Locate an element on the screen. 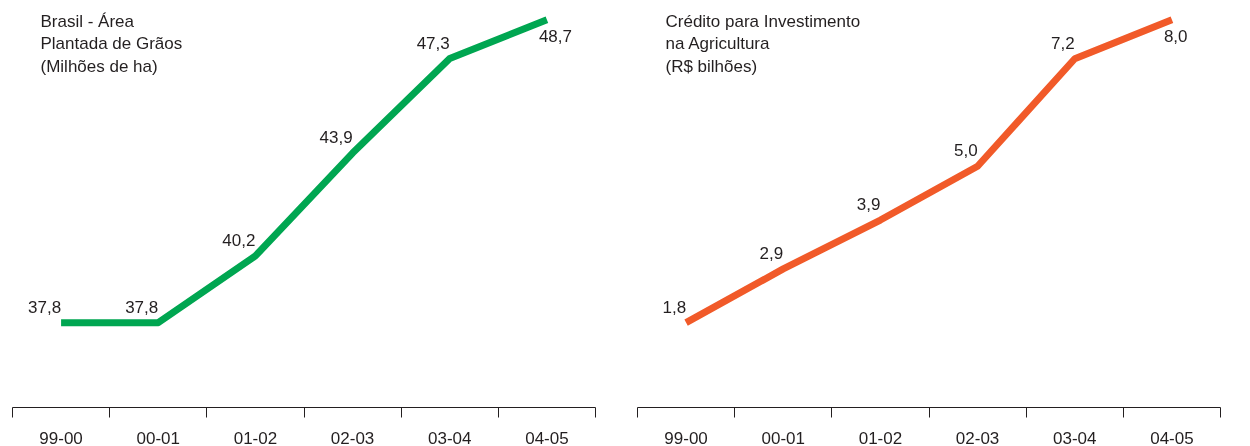  text: Crédito para Investimento na Agricultura (R$ bilhões) is located at coordinates (763, 44).